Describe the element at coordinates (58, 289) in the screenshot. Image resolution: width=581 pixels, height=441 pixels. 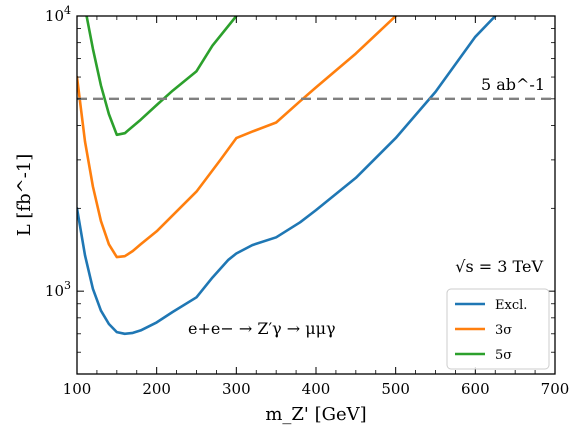
I see `y-tick-label: 10³` at that location.